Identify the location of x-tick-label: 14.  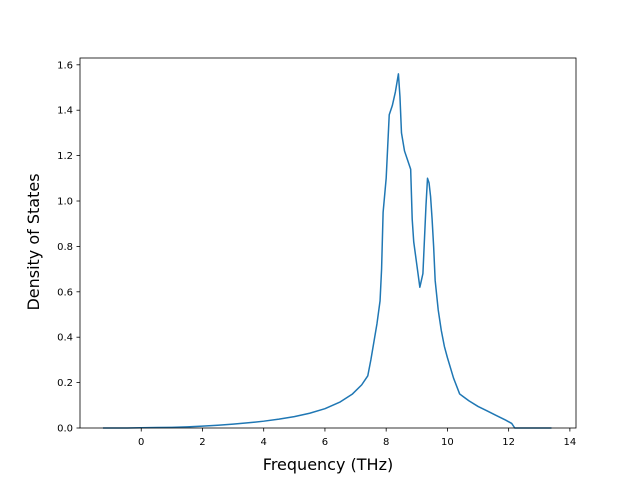
(570, 442).